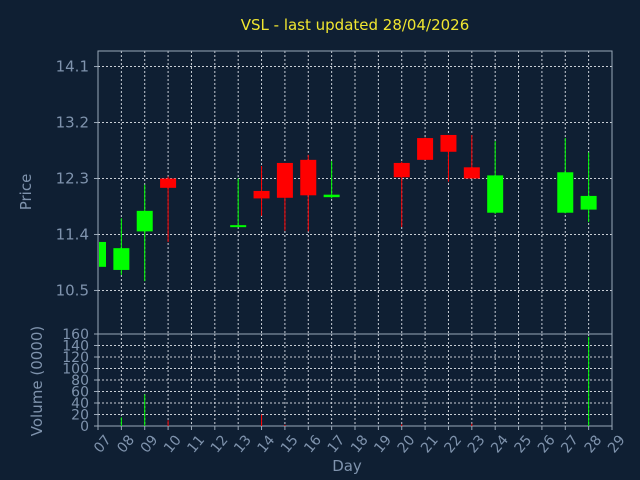  I want to click on x-tick-label: 10, so click(173, 444).